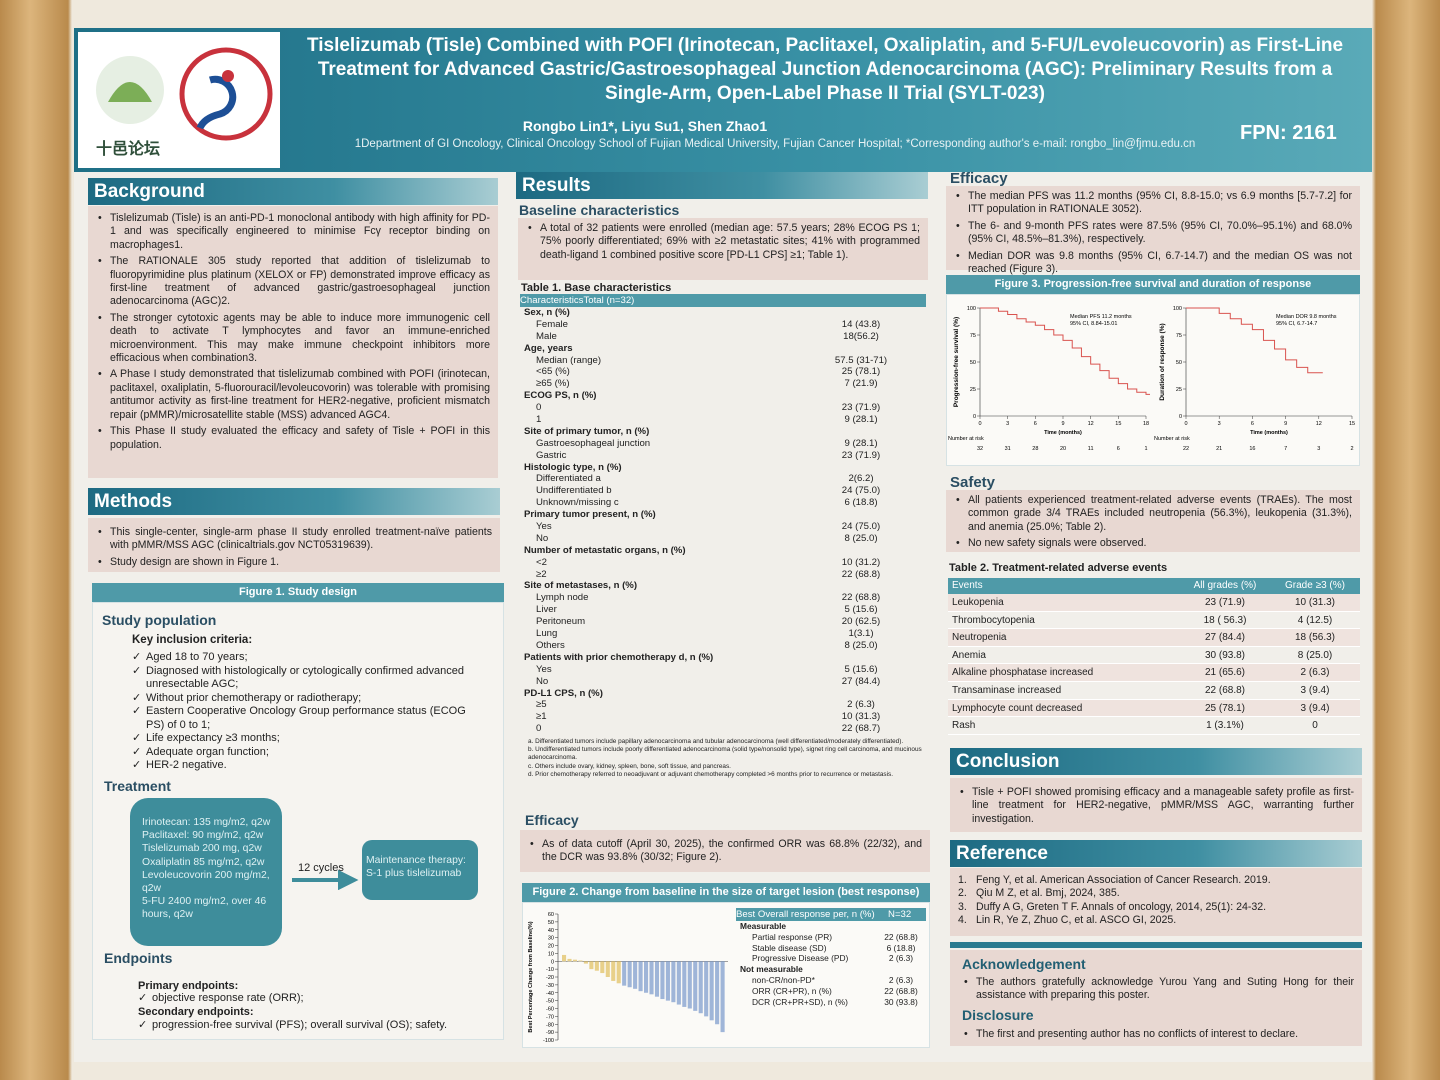 This screenshot has height=1080, width=1440. What do you see at coordinates (228, 76) in the screenshot?
I see `logo-dot` at bounding box center [228, 76].